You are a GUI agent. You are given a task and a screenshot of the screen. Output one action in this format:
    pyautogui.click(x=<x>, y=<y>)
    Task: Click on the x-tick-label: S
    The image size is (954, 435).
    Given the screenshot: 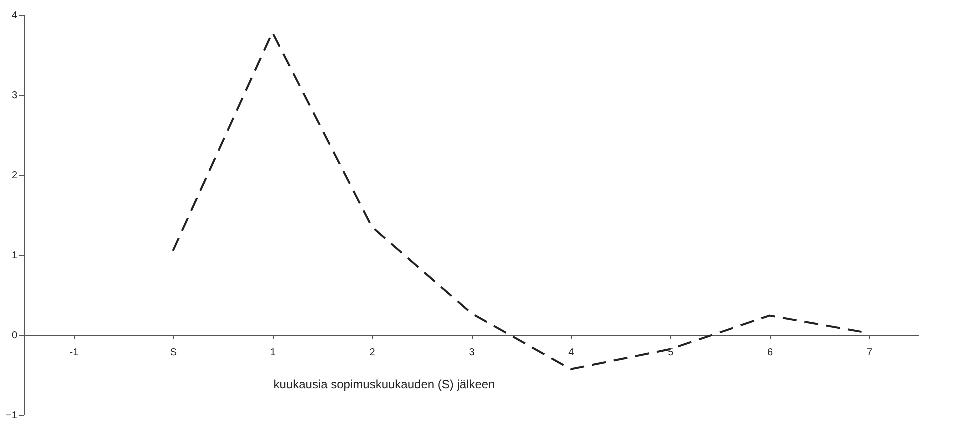 What is the action you would take?
    pyautogui.click(x=174, y=353)
    